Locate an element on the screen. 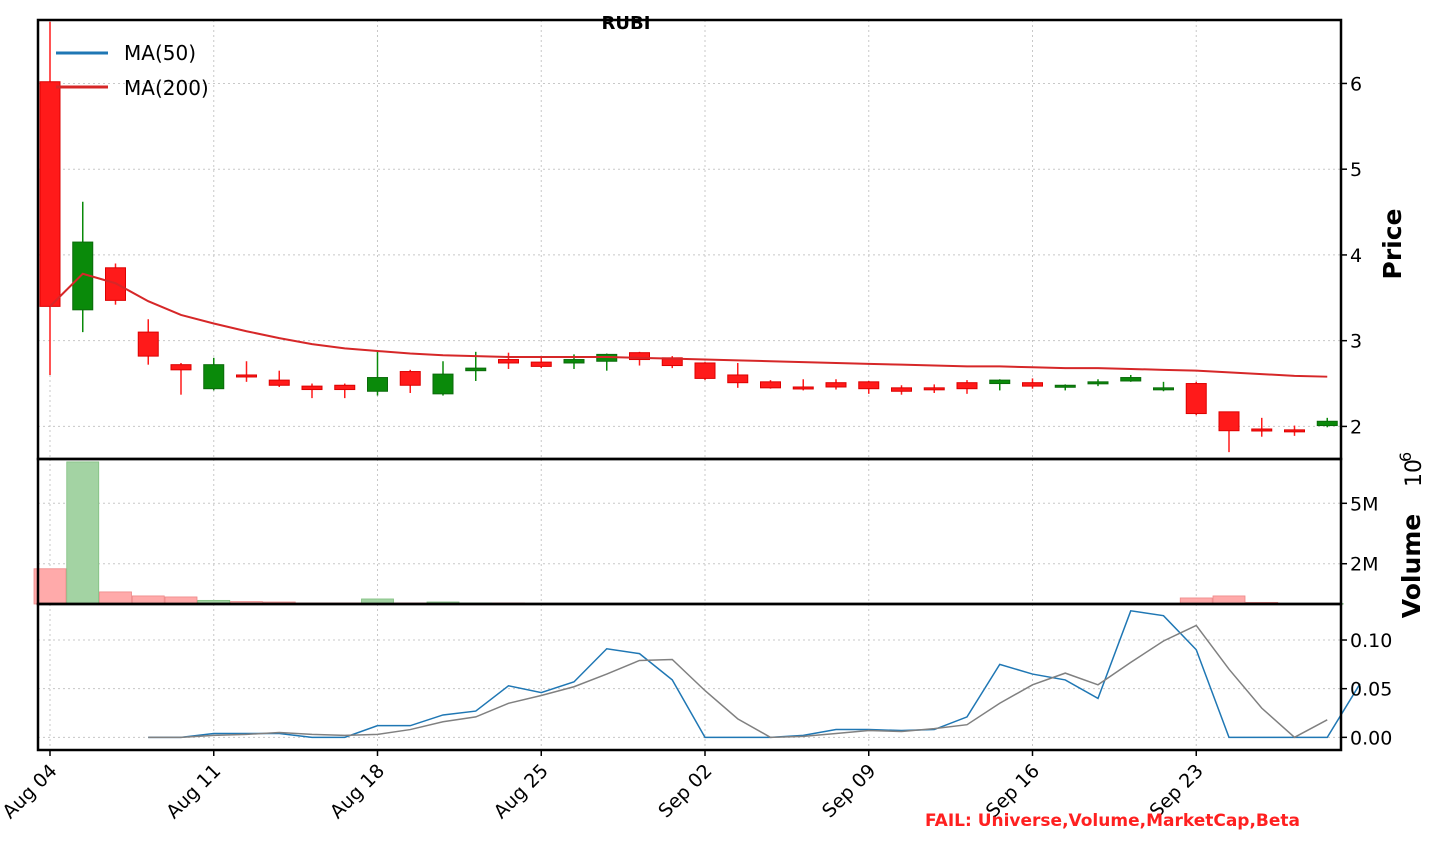 This screenshot has height=853, width=1441. legend: MA(50) MA(200) is located at coordinates (132, 70).